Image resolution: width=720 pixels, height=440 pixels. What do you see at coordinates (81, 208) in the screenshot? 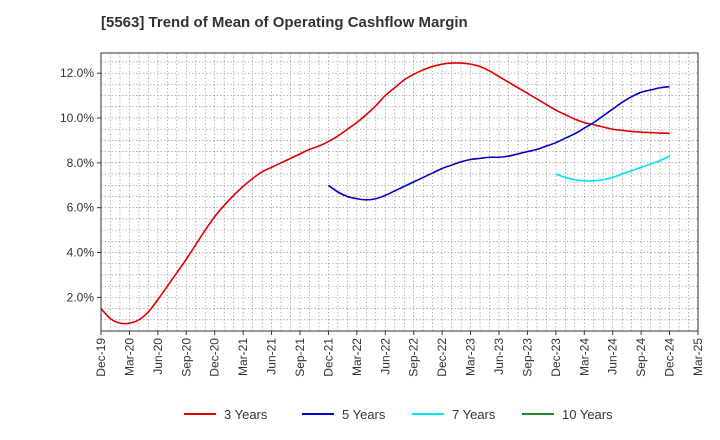
I see `y-tick-label: 6.0%` at bounding box center [81, 208].